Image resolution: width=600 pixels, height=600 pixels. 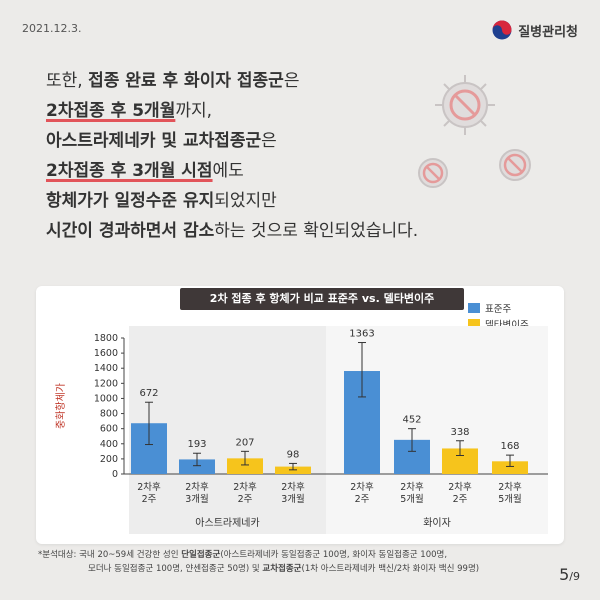 I want to click on chart-title: 2차 접종 후 항체가 비교 표준주 vs. 델타변이주, so click(x=322, y=299).